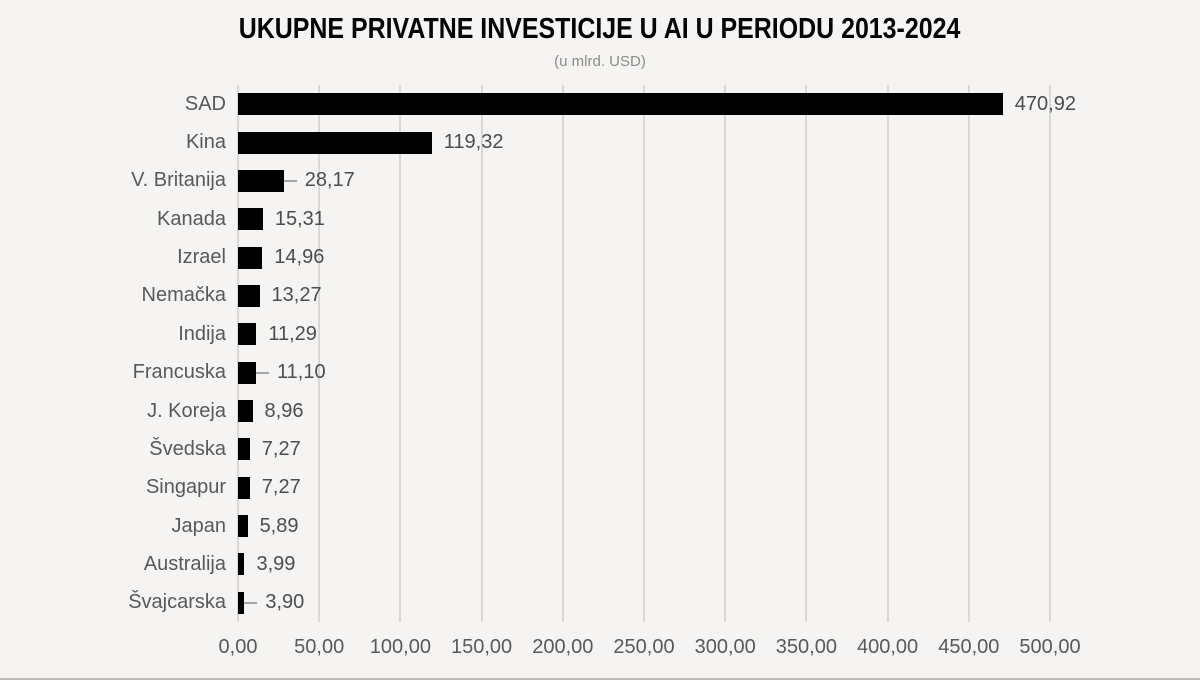 This screenshot has height=680, width=1200. Describe the element at coordinates (244, 449) in the screenshot. I see `bar-Švedska` at that location.